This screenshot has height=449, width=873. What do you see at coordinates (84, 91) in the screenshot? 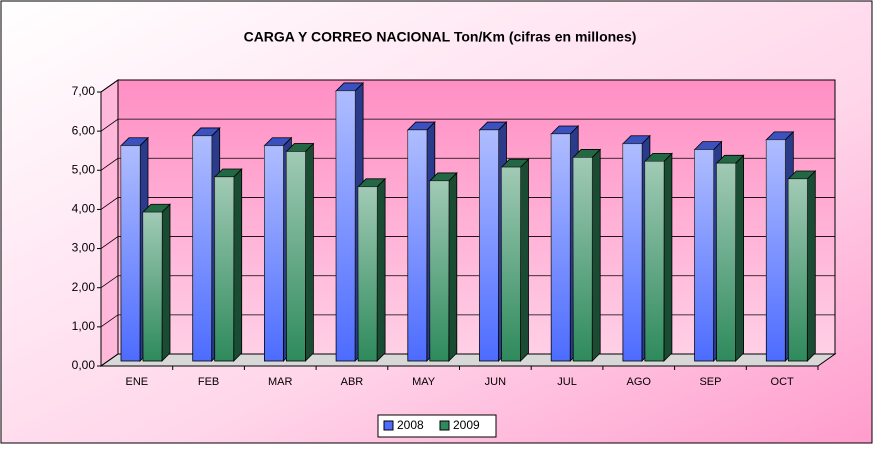
I see `y-tick-label: 7,00` at bounding box center [84, 91].